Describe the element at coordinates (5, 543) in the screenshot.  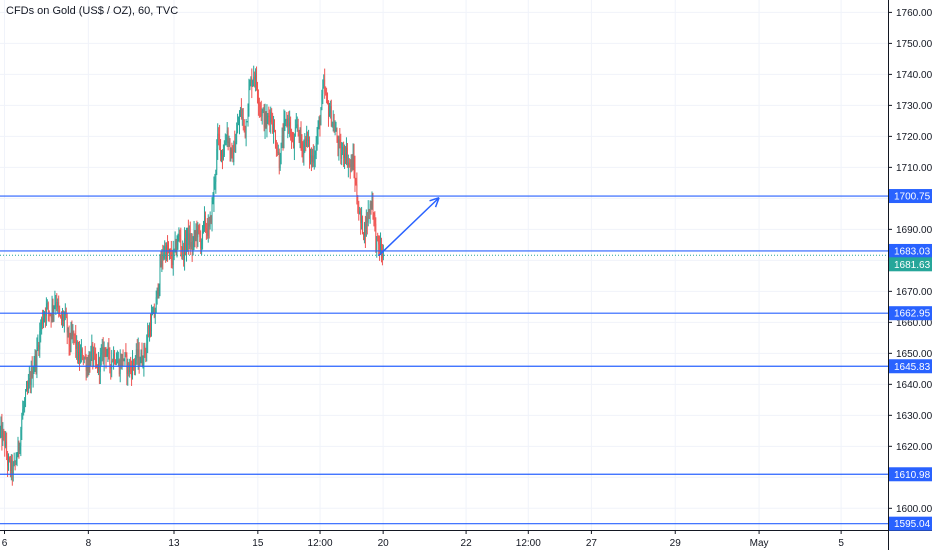
I see `time-tick-label: 6` at that location.